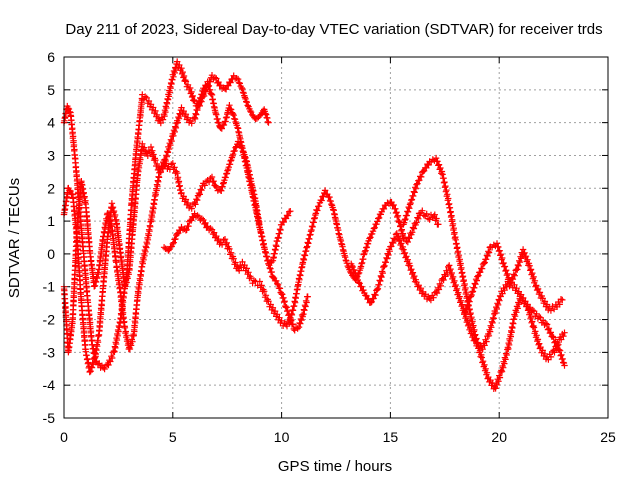  What do you see at coordinates (14, 238) in the screenshot?
I see `y-axis-label: SDTVAR / TECUs` at bounding box center [14, 238].